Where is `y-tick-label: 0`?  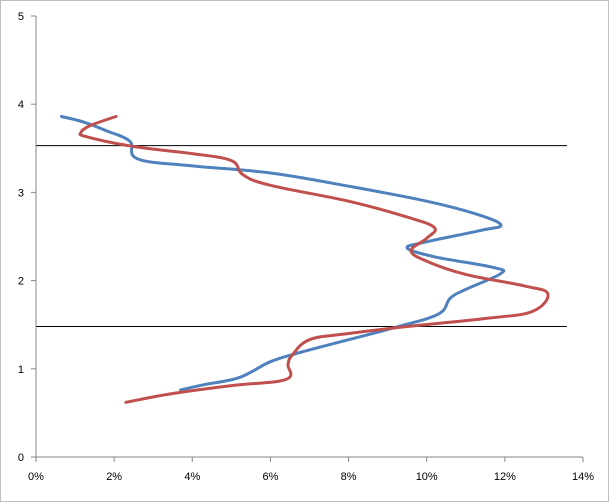
y-tick-label: 0 is located at coordinates (21, 458).